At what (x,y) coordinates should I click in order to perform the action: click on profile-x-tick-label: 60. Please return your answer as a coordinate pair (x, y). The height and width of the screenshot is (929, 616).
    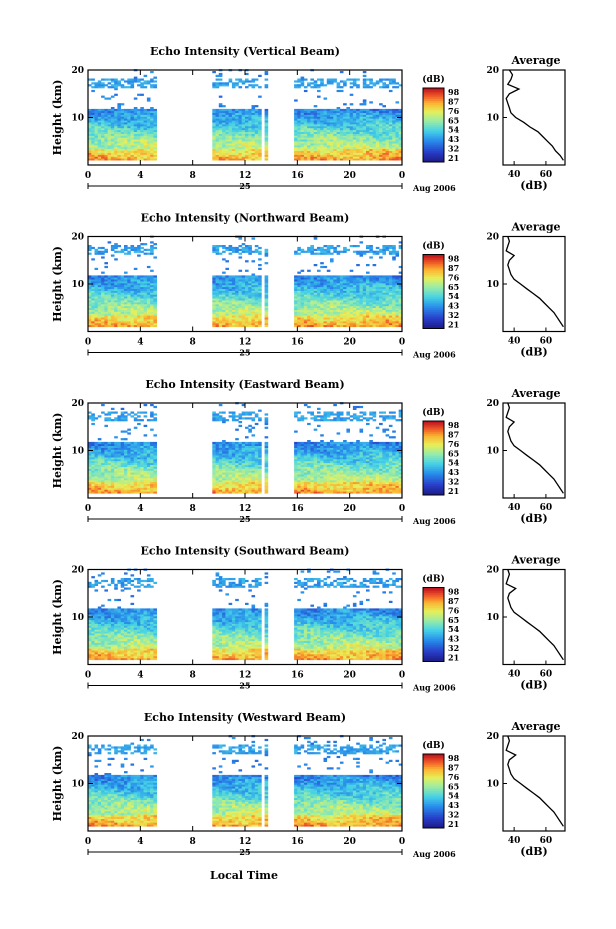
    Looking at the image, I should click on (546, 342).